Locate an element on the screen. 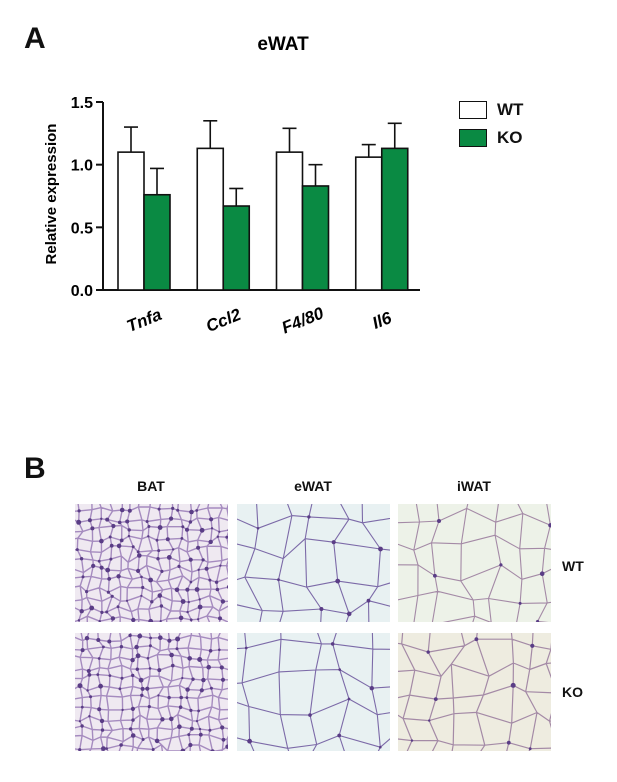 The width and height of the screenshot is (617, 782). chart-title: eWAT is located at coordinates (283, 44).